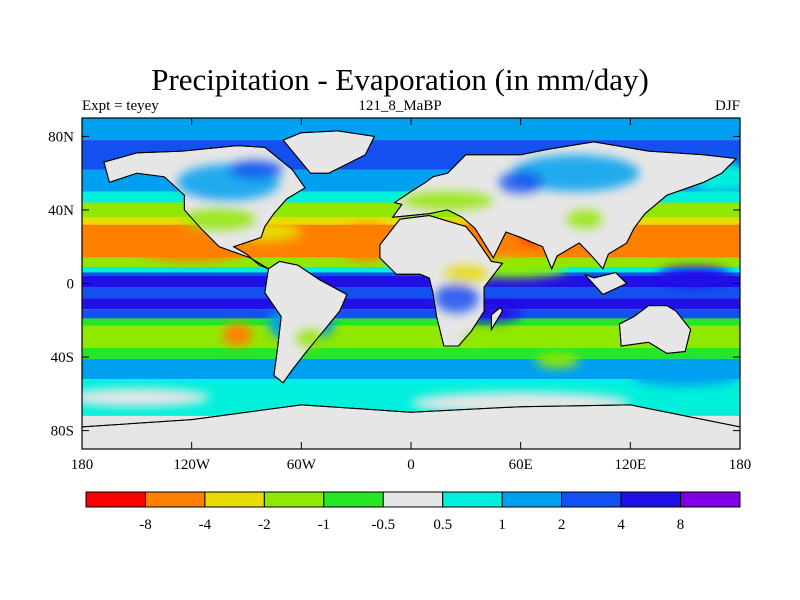 This screenshot has width=800, height=600. What do you see at coordinates (145, 525) in the screenshot?
I see `colorbar-label: -8` at bounding box center [145, 525].